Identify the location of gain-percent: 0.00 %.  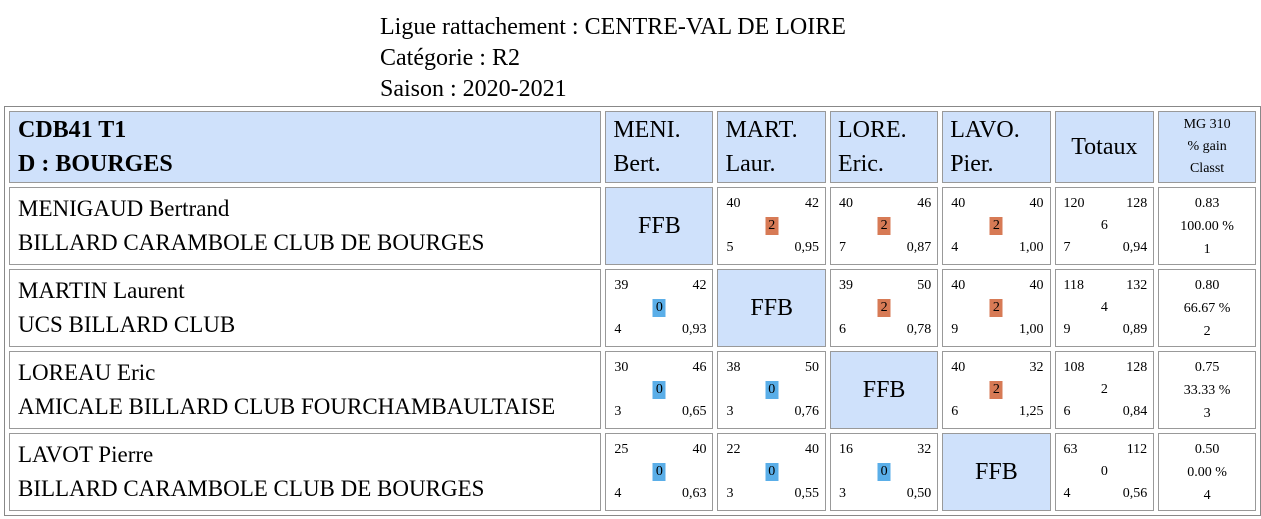
(1207, 472).